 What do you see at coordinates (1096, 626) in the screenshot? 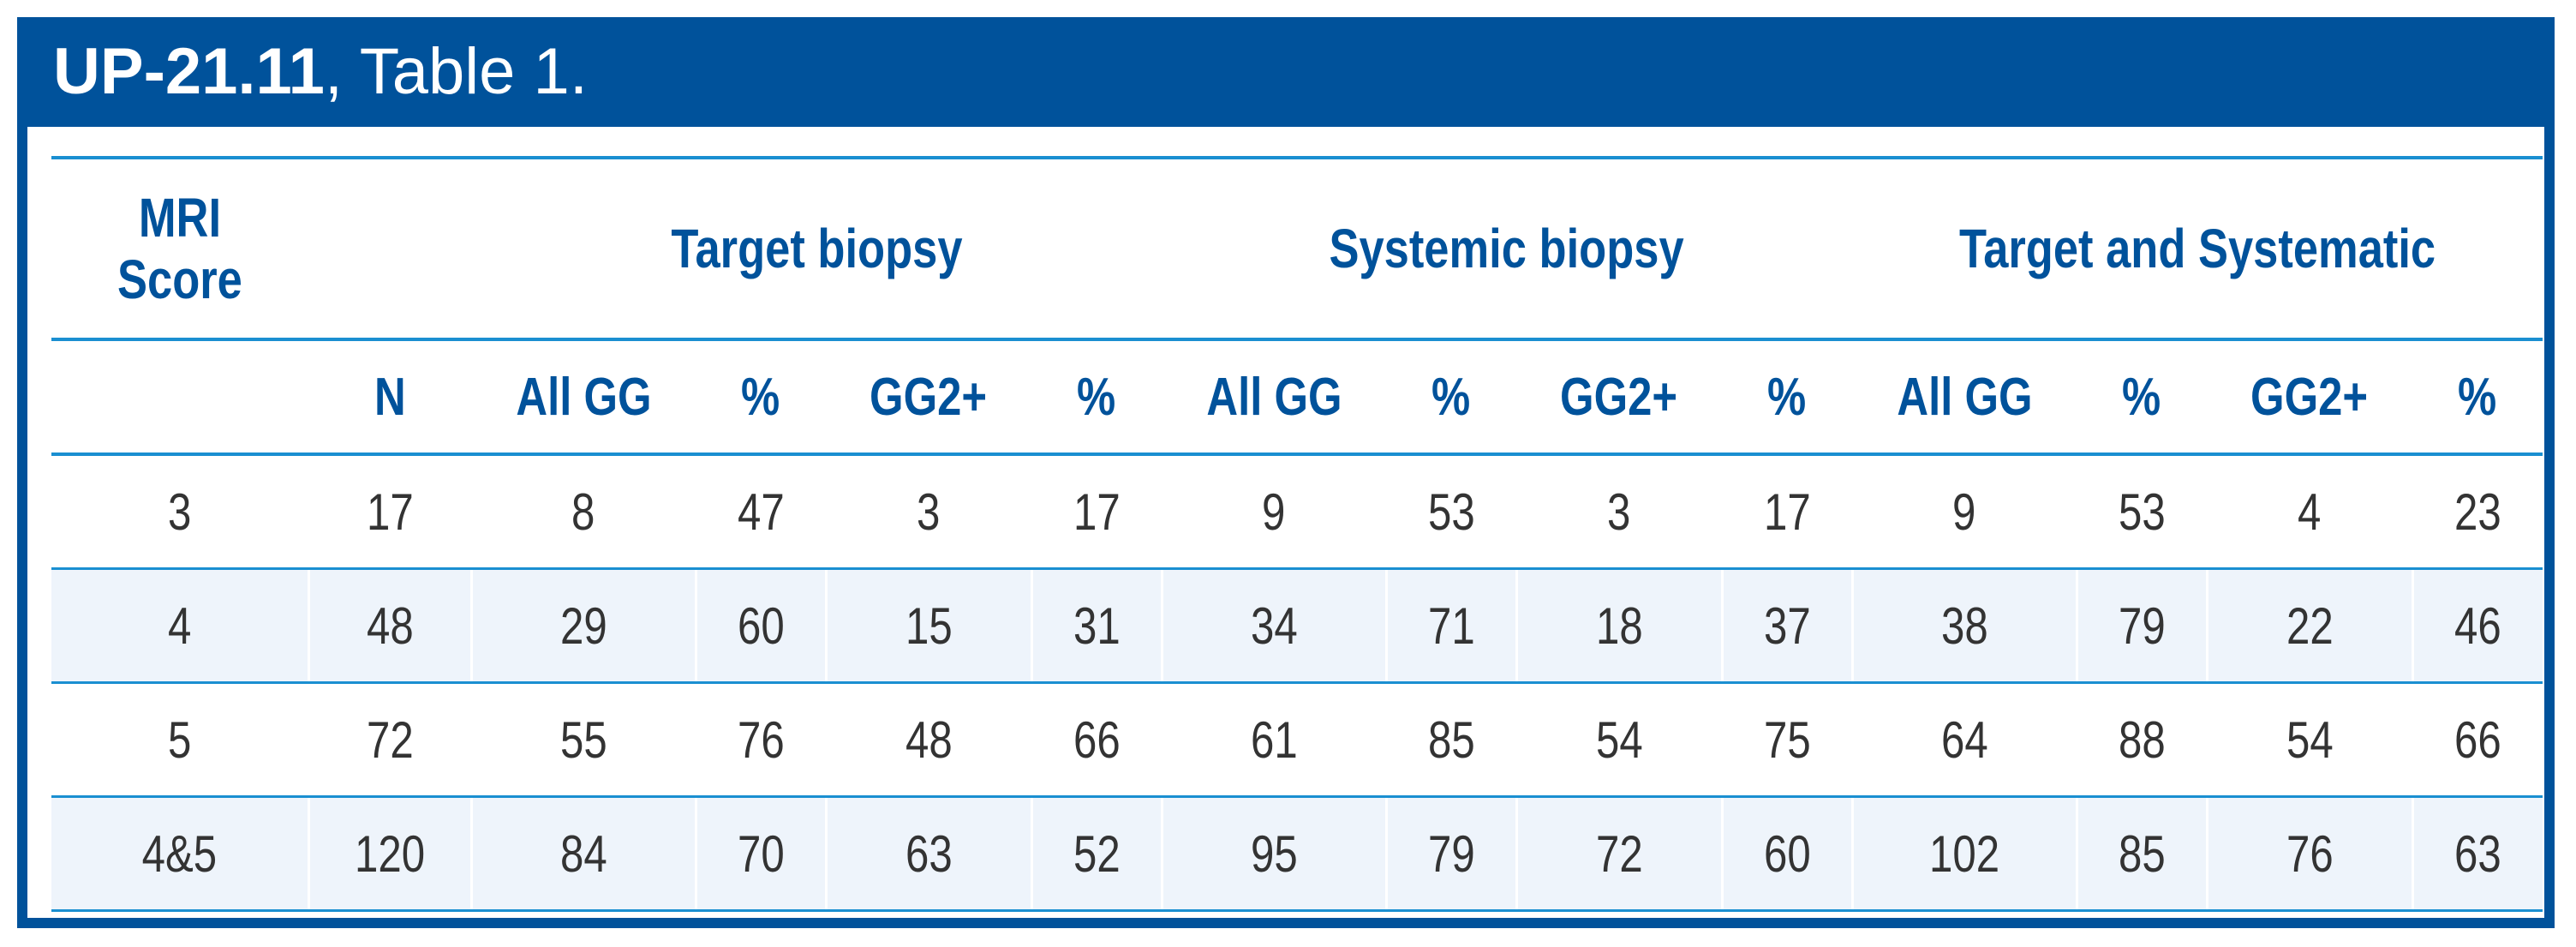
I see `table-cell: 31` at bounding box center [1096, 626].